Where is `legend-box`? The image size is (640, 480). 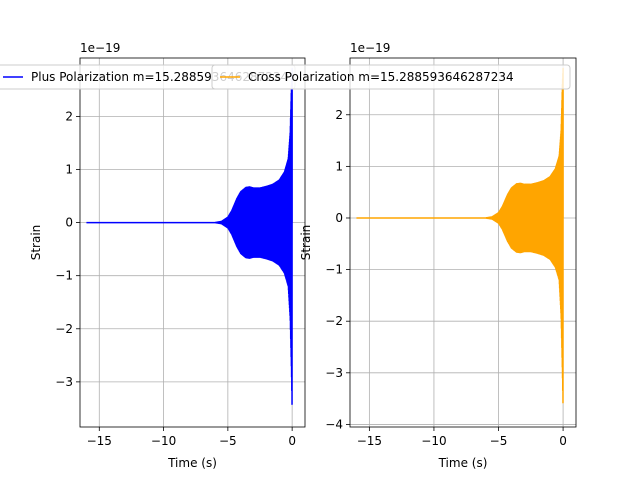
legend-box is located at coordinates (391, 77).